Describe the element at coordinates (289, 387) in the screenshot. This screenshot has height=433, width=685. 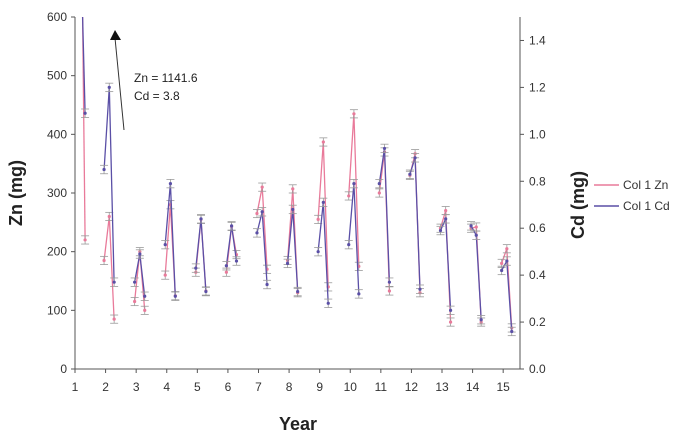
I see `x-tick-label: 8` at that location.